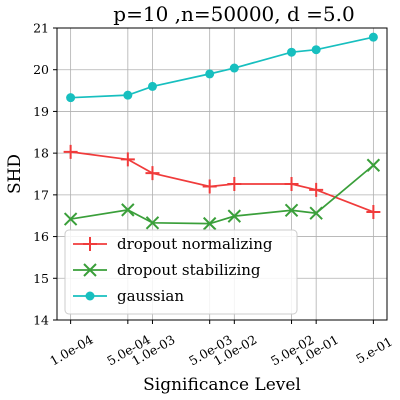  What do you see at coordinates (222, 385) in the screenshot?
I see `x-axis-label: Significance Level` at bounding box center [222, 385].